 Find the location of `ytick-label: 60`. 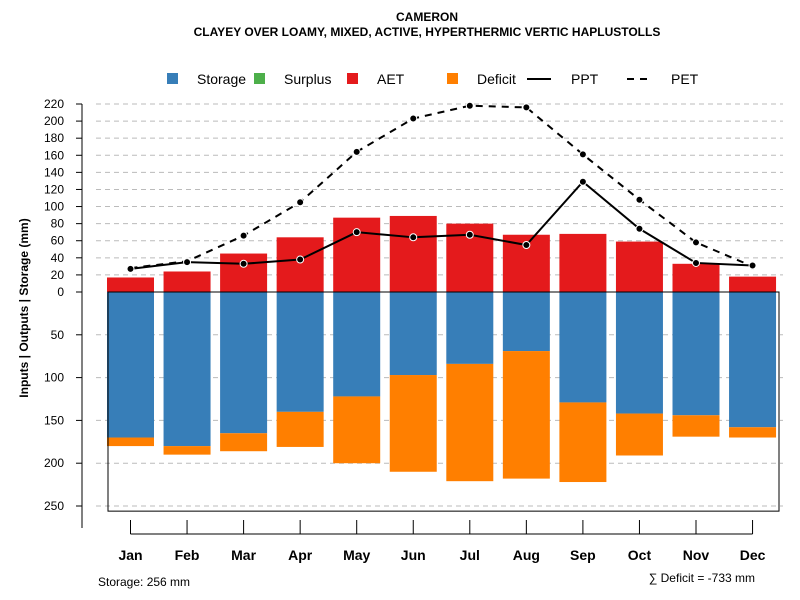

ytick-label: 60 is located at coordinates (58, 241).